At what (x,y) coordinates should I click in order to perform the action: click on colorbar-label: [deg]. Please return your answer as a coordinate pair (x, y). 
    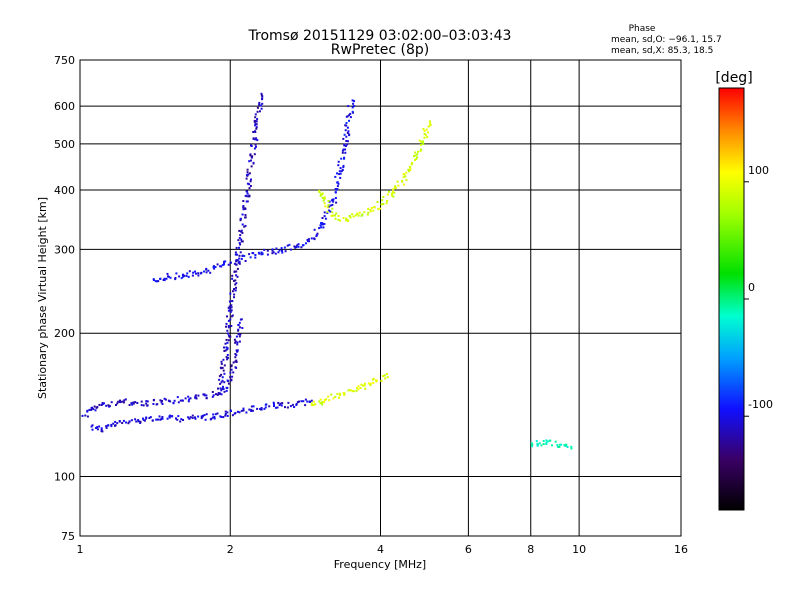
    Looking at the image, I should click on (733, 78).